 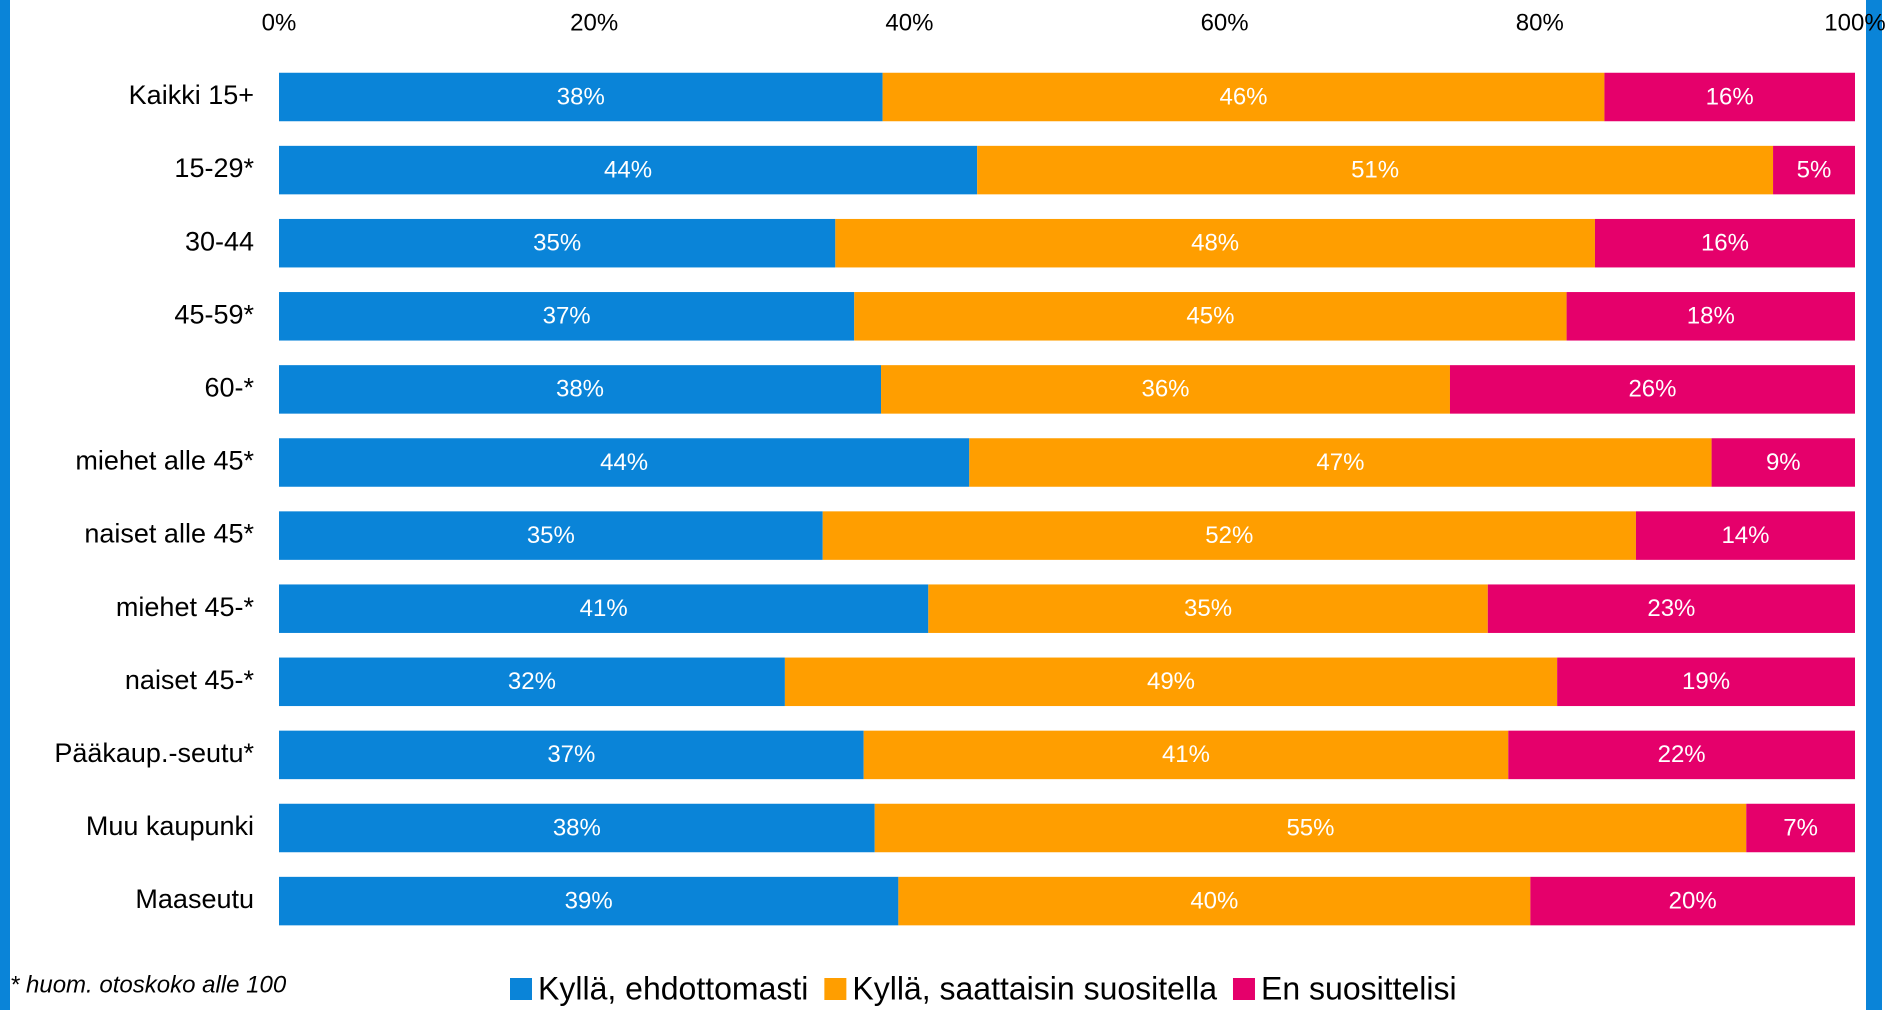 I want to click on x-tick-label: 0%, so click(x=279, y=22).